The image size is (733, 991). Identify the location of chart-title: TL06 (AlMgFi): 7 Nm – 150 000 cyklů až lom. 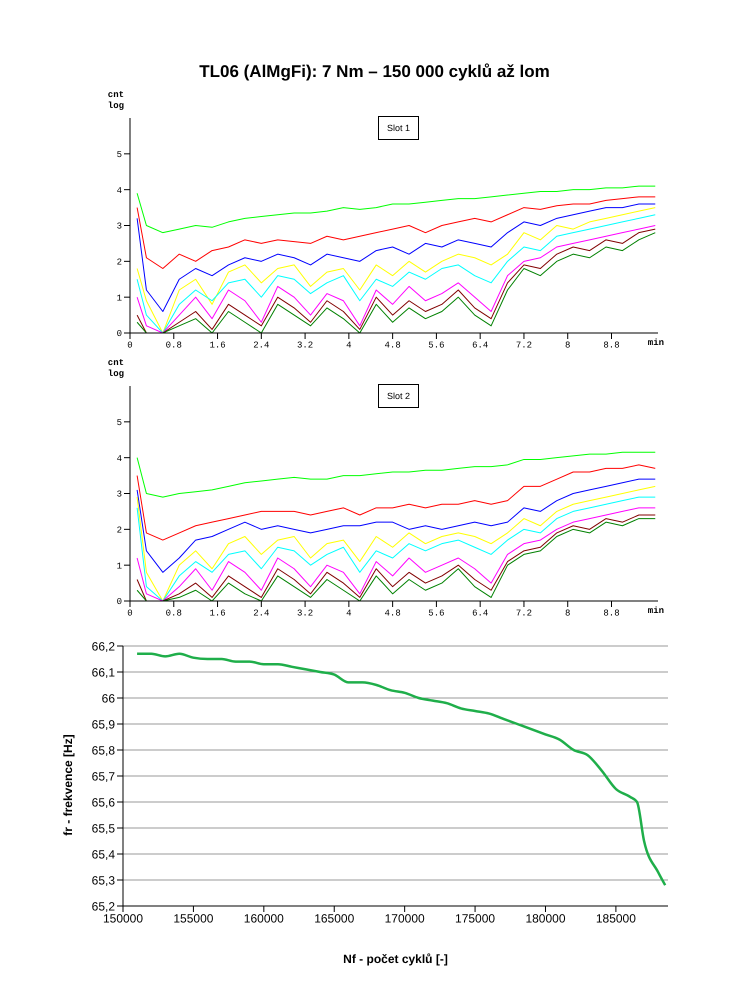
(374, 72).